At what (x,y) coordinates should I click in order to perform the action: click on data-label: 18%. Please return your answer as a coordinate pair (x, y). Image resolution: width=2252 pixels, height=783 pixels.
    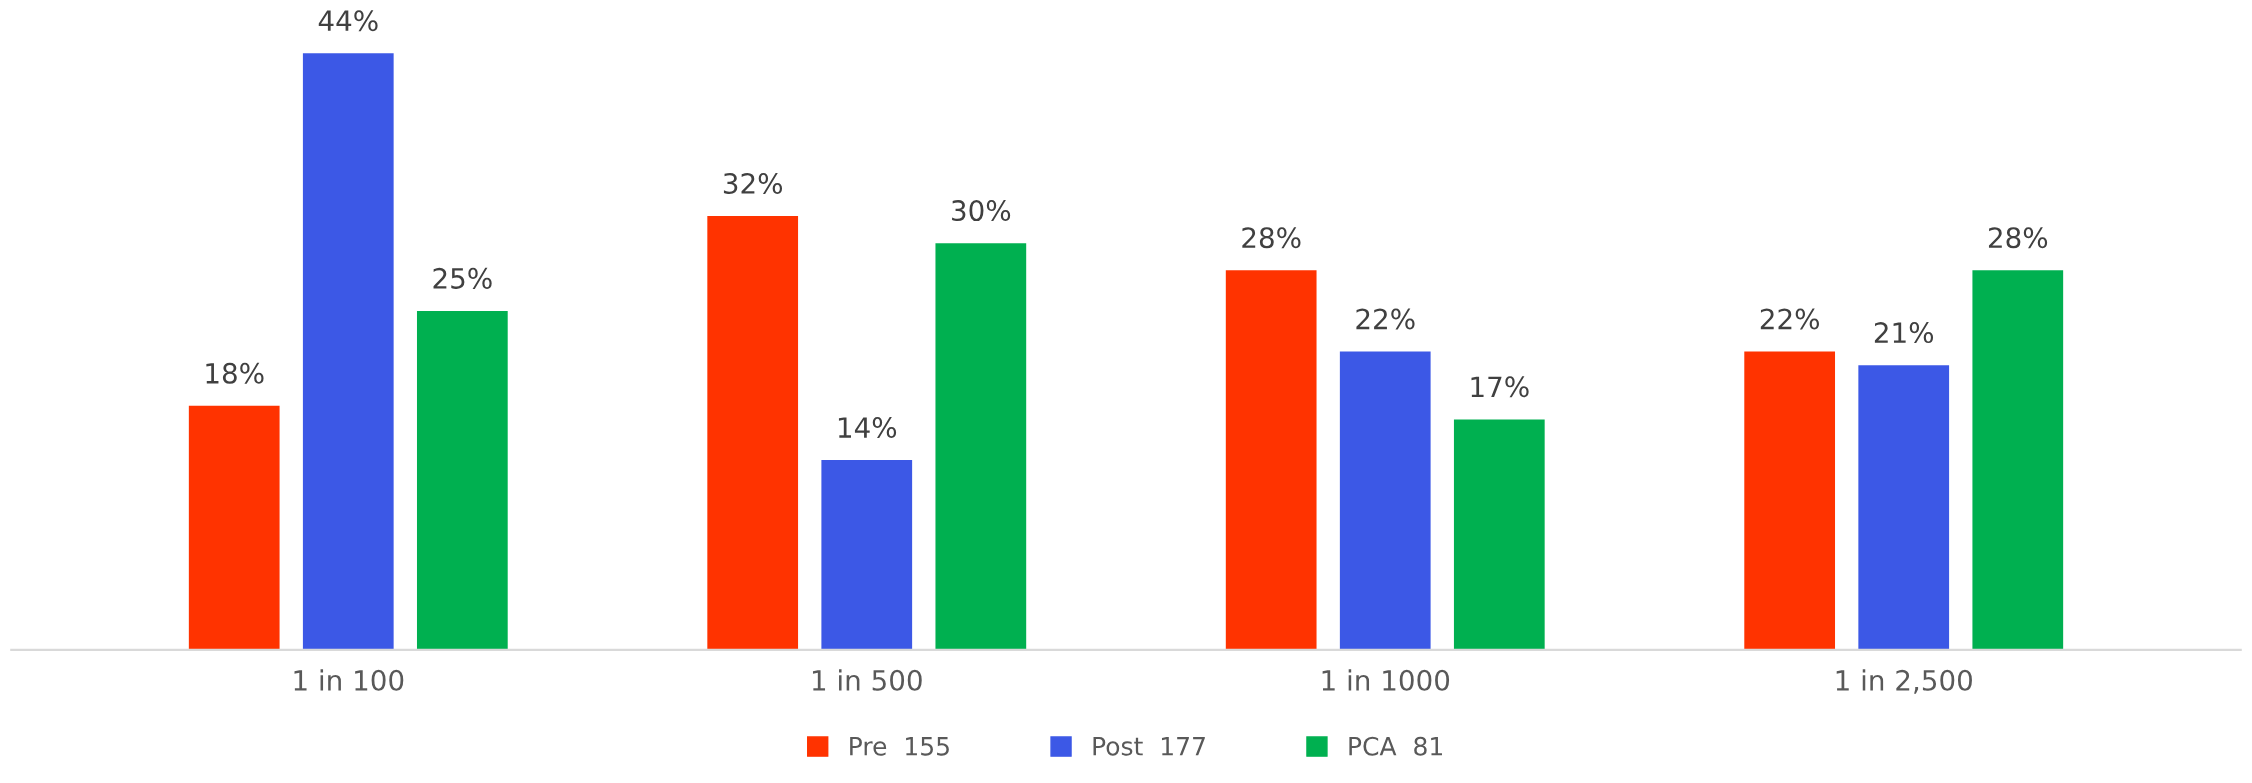
    Looking at the image, I should click on (235, 373).